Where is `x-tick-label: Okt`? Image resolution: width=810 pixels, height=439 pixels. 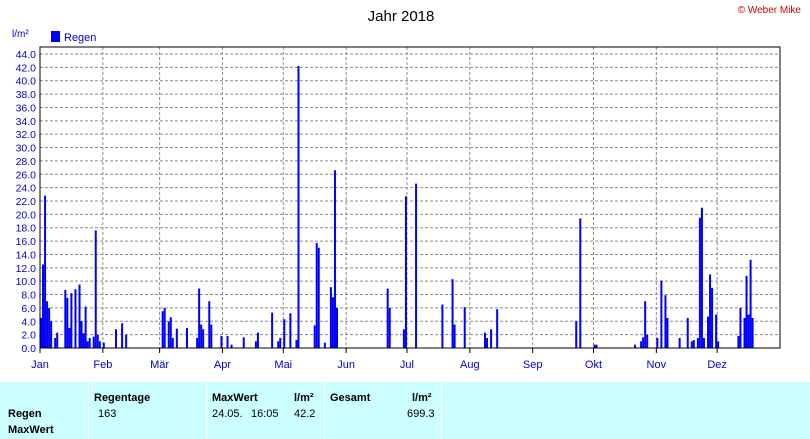
x-tick-label: Okt is located at coordinates (593, 365).